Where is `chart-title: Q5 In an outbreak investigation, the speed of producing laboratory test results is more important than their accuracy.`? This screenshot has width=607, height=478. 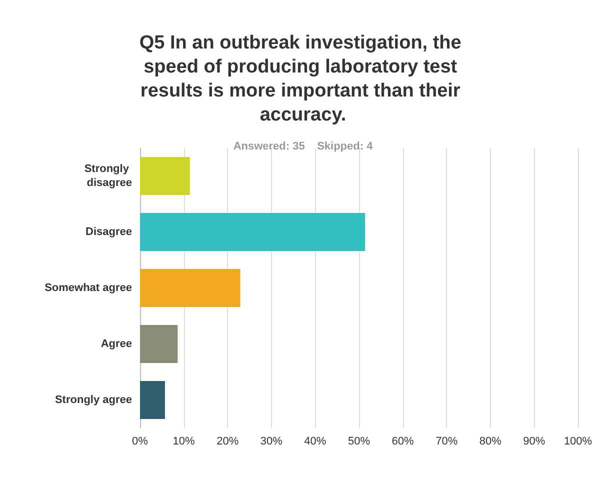 chart-title: Q5 In an outbreak investigation, the speed of producing laboratory test results is more important than their accuracy. is located at coordinates (303, 79).